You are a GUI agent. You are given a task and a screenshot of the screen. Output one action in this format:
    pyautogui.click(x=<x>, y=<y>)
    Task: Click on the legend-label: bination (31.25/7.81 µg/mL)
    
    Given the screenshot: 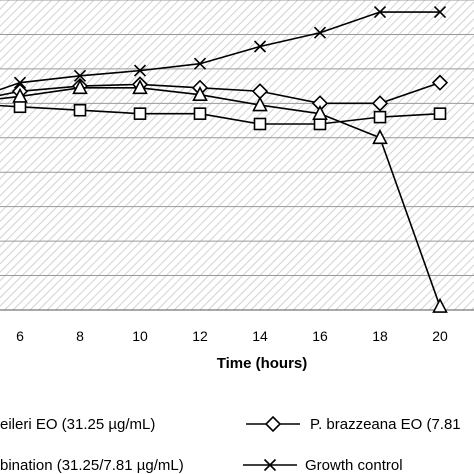 What is the action you would take?
    pyautogui.click(x=92, y=465)
    